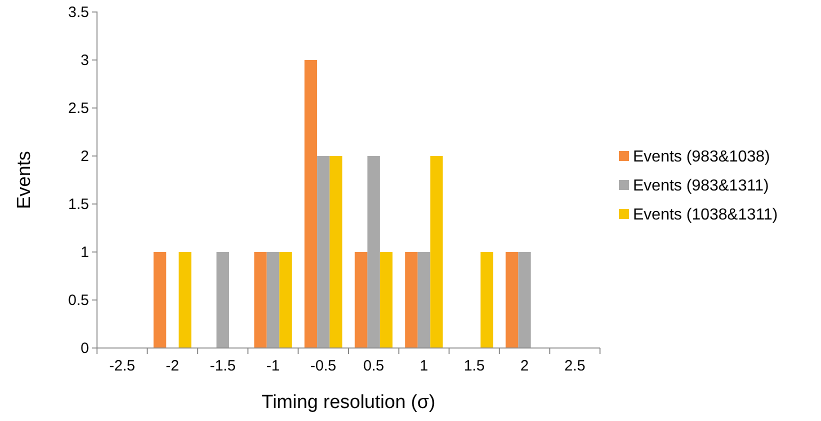 Image resolution: width=821 pixels, height=421 pixels. I want to click on x-tick-label: -1.5, so click(223, 366).